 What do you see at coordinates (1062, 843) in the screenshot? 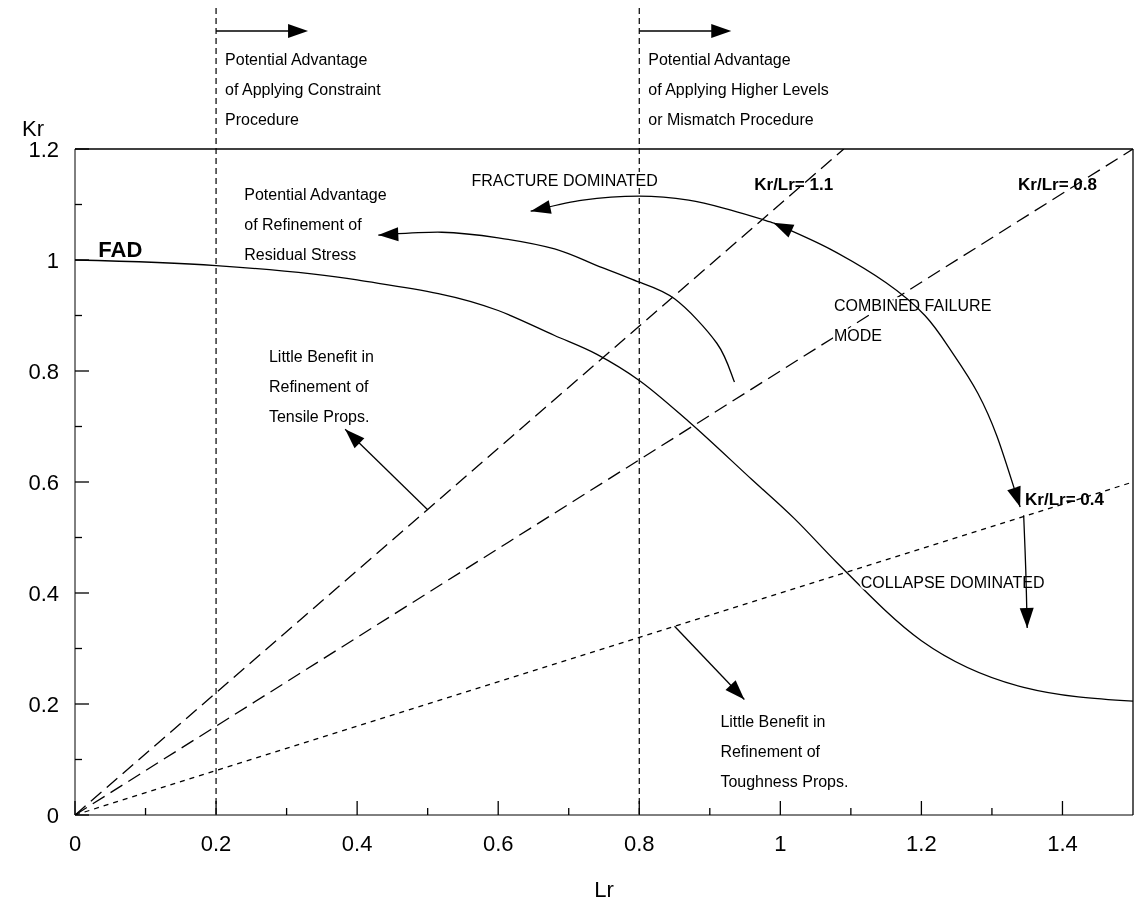
I see `x-tick-label: 1.4` at bounding box center [1062, 843].